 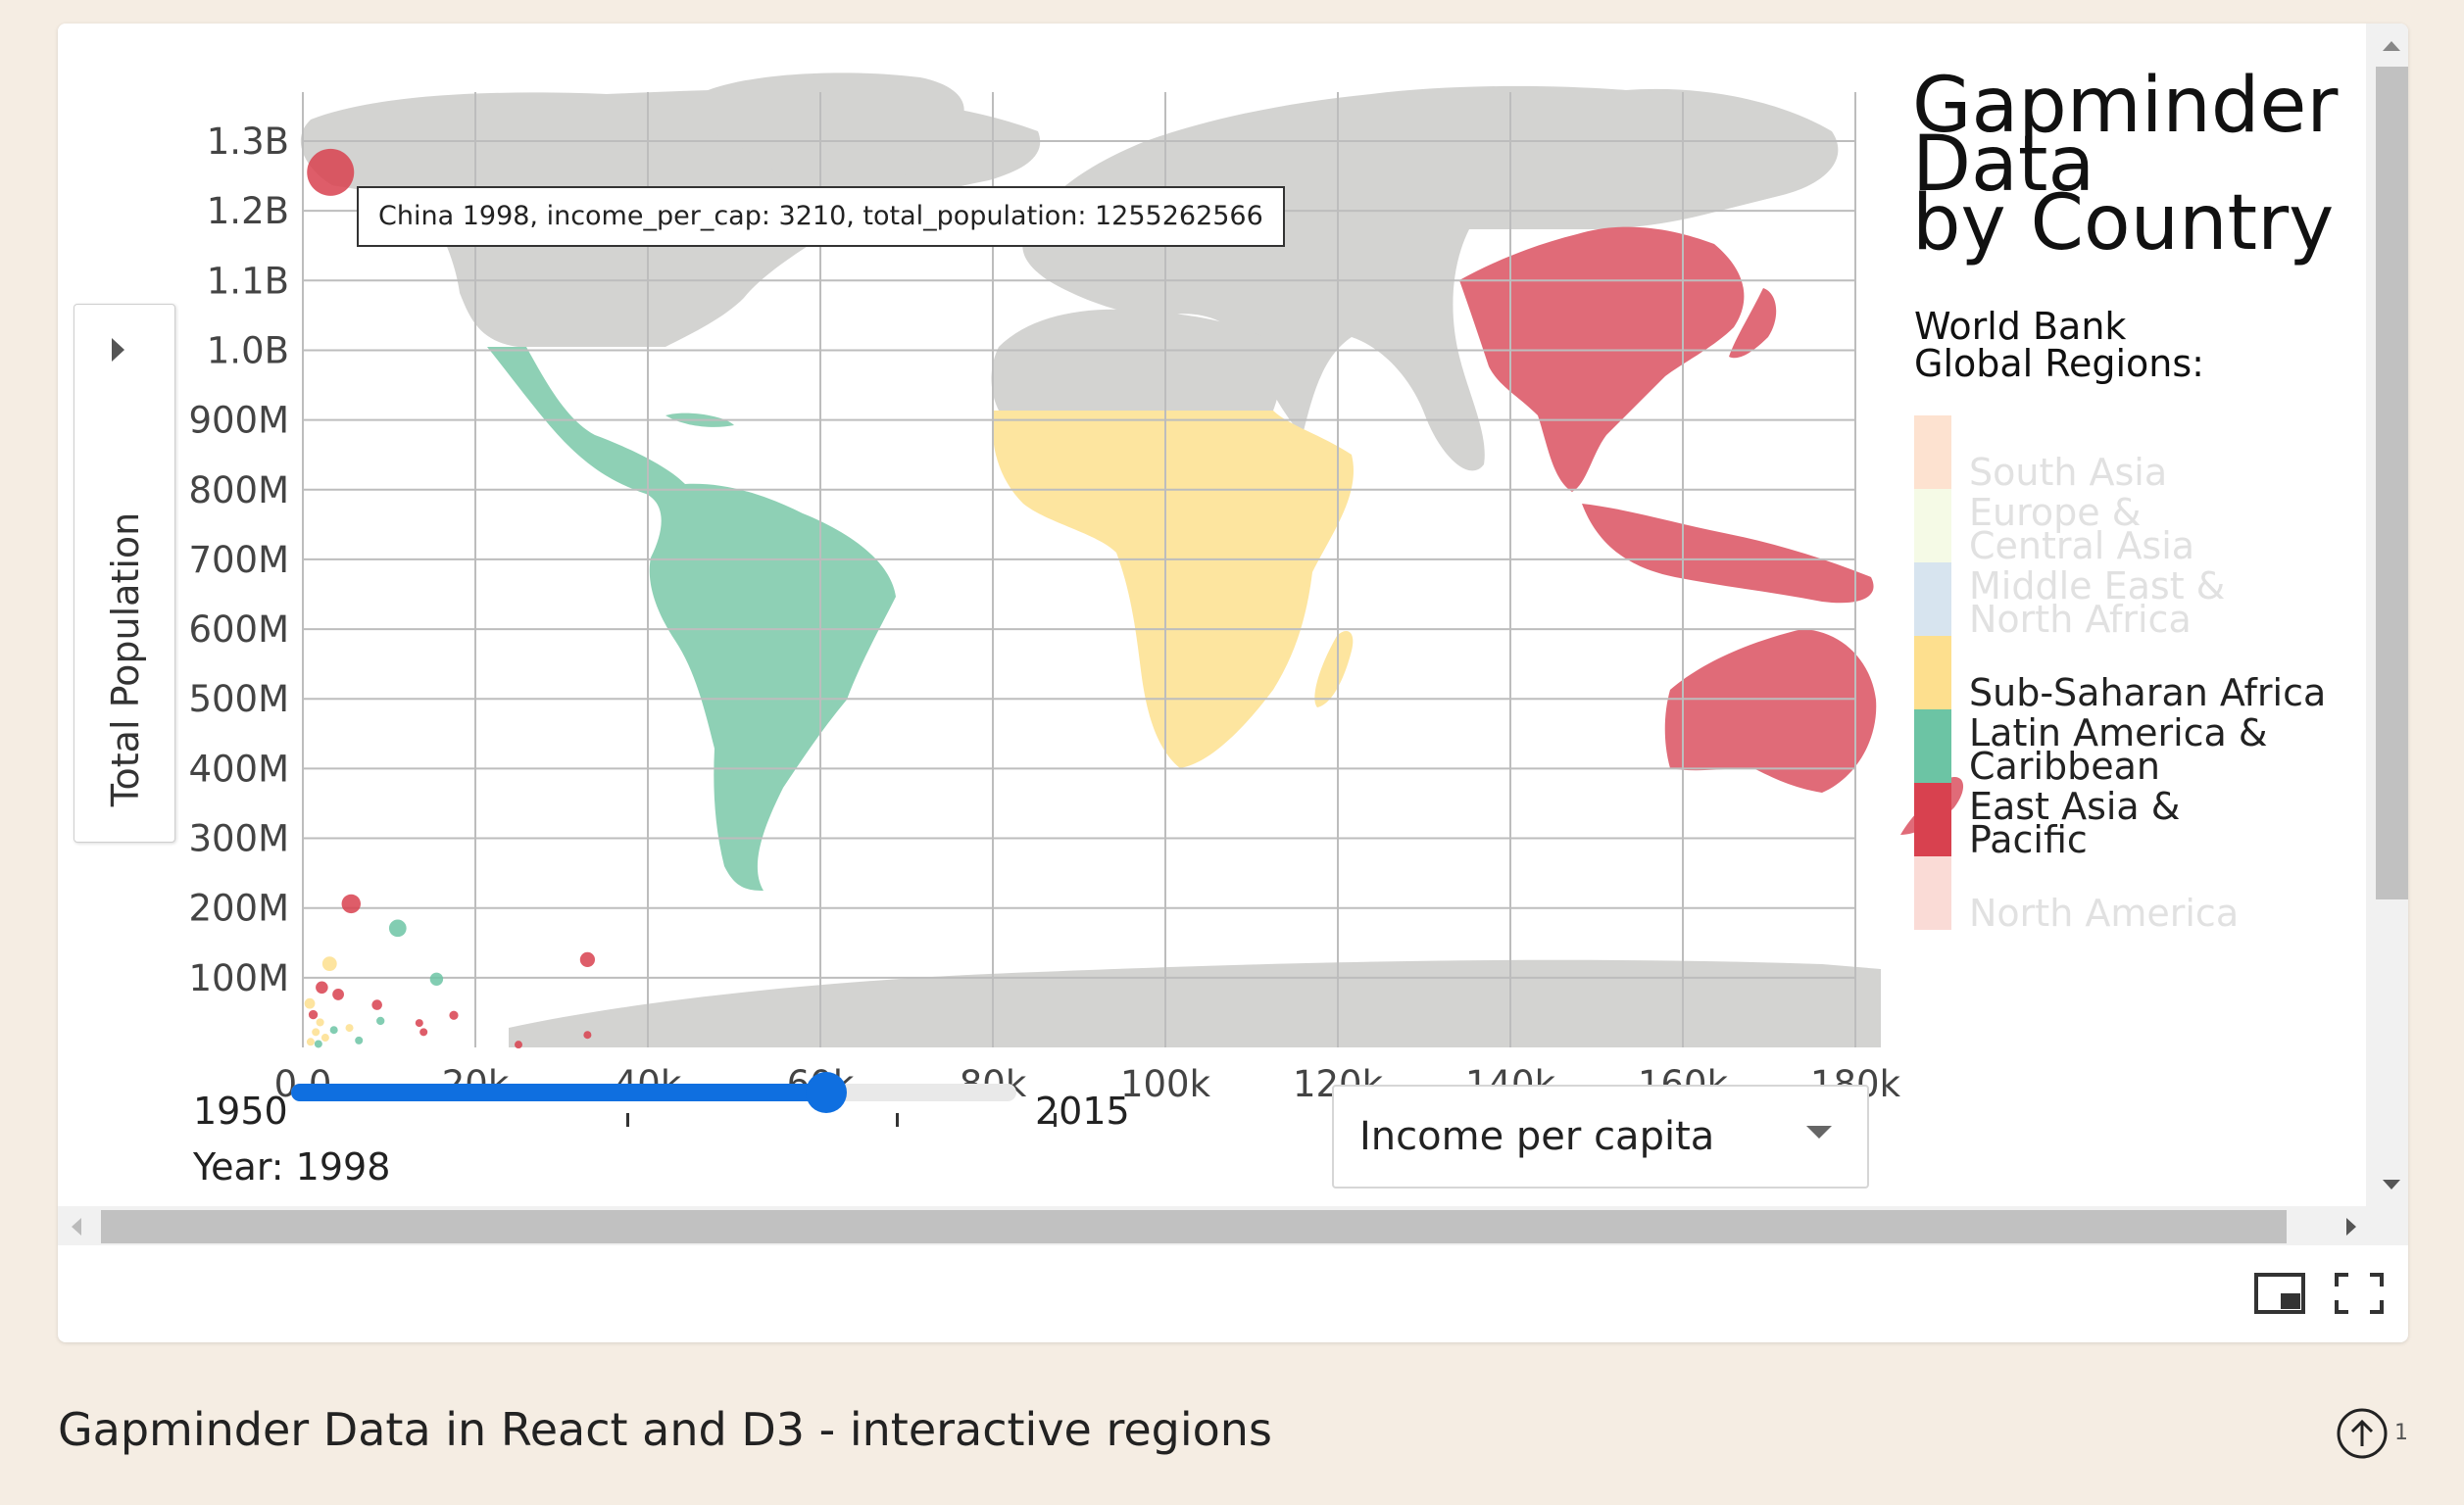 What do you see at coordinates (1136, 360) in the screenshot?
I see `map-north-africa` at bounding box center [1136, 360].